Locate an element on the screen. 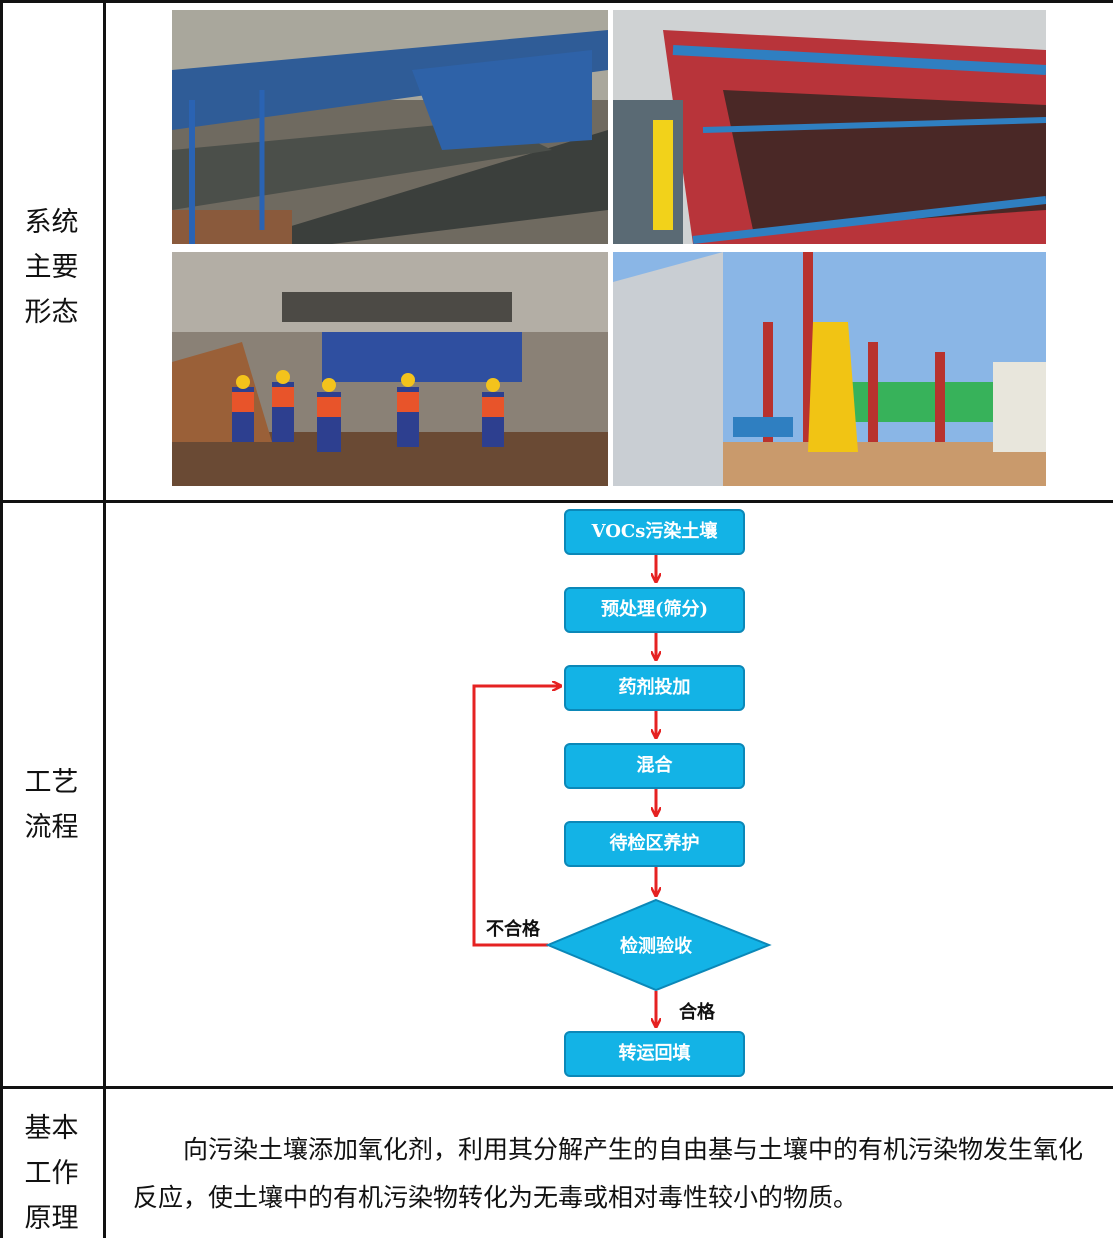 Image resolution: width=1113 pixels, height=1241 pixels. system-form-label: 系统 主要 形态 is located at coordinates (51, 267).